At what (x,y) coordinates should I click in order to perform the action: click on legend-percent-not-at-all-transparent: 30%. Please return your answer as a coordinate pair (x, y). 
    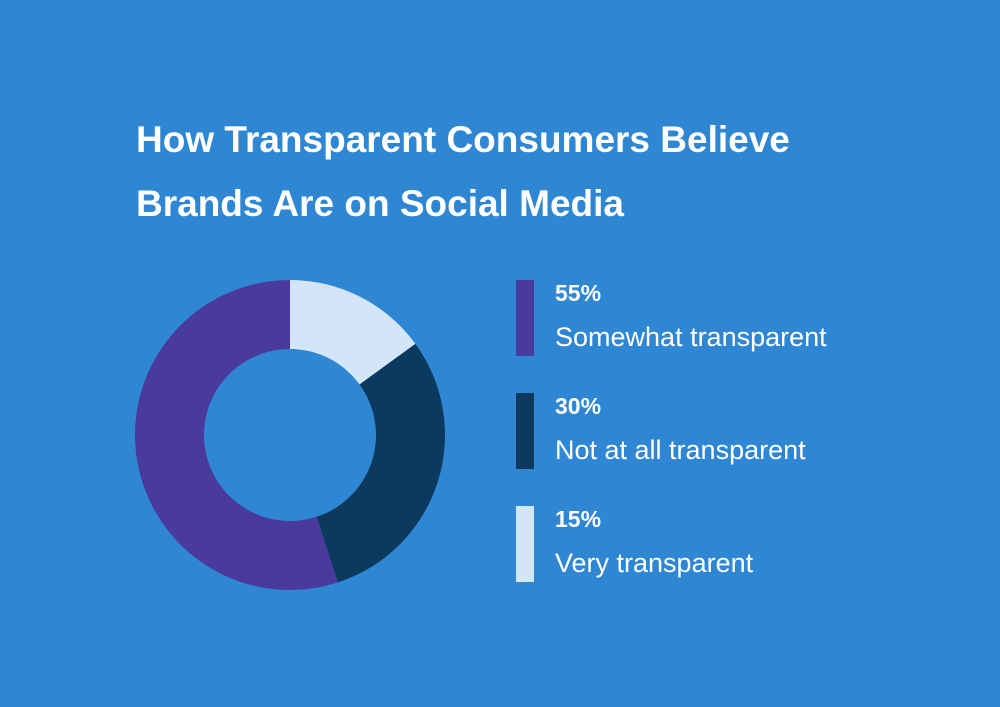
    Looking at the image, I should click on (578, 406).